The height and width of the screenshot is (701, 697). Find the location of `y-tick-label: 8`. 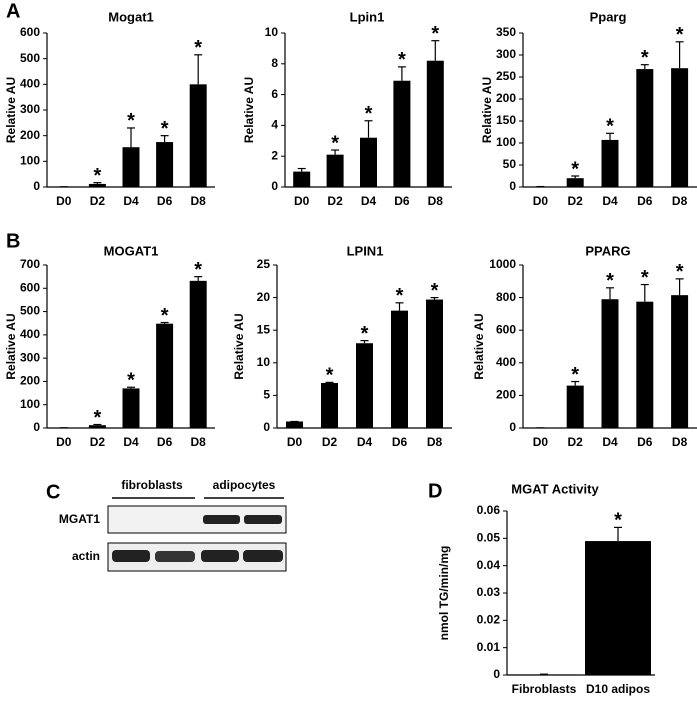

y-tick-label: 8 is located at coordinates (274, 63).